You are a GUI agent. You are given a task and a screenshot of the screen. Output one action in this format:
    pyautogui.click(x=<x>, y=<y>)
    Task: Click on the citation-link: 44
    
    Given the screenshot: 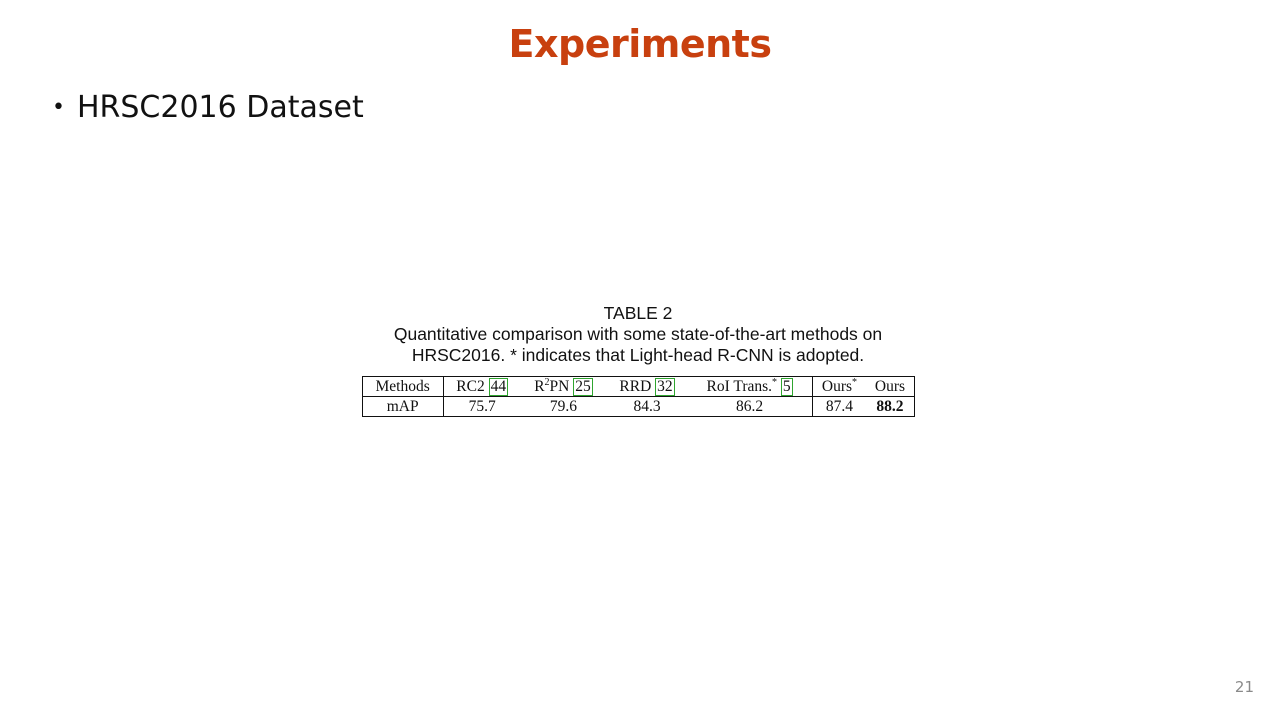 What is the action you would take?
    pyautogui.click(x=498, y=386)
    